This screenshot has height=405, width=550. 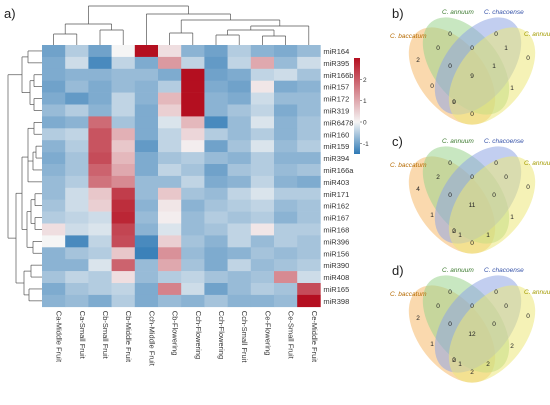 What do you see at coordinates (365, 123) in the screenshot?
I see `legend-tick-label: 0` at bounding box center [365, 123].